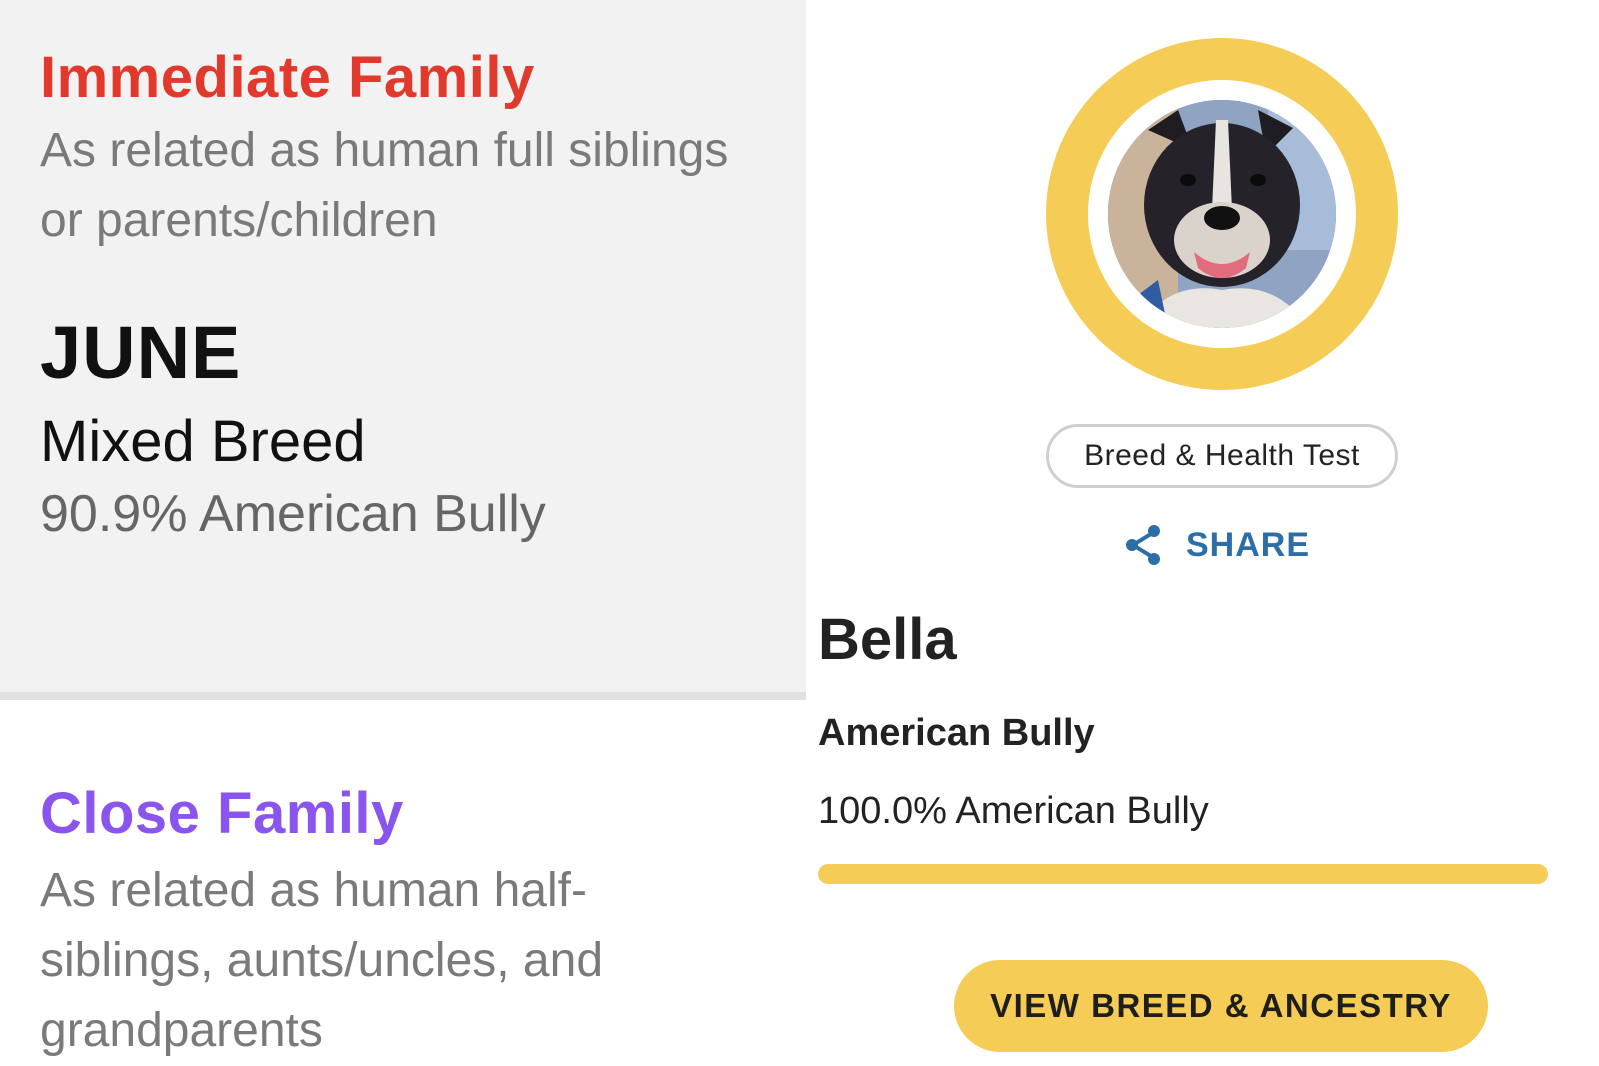 Image resolution: width=1599 pixels, height=1066 pixels. Describe the element at coordinates (141, 352) in the screenshot. I see `relative-name: JUNE` at that location.